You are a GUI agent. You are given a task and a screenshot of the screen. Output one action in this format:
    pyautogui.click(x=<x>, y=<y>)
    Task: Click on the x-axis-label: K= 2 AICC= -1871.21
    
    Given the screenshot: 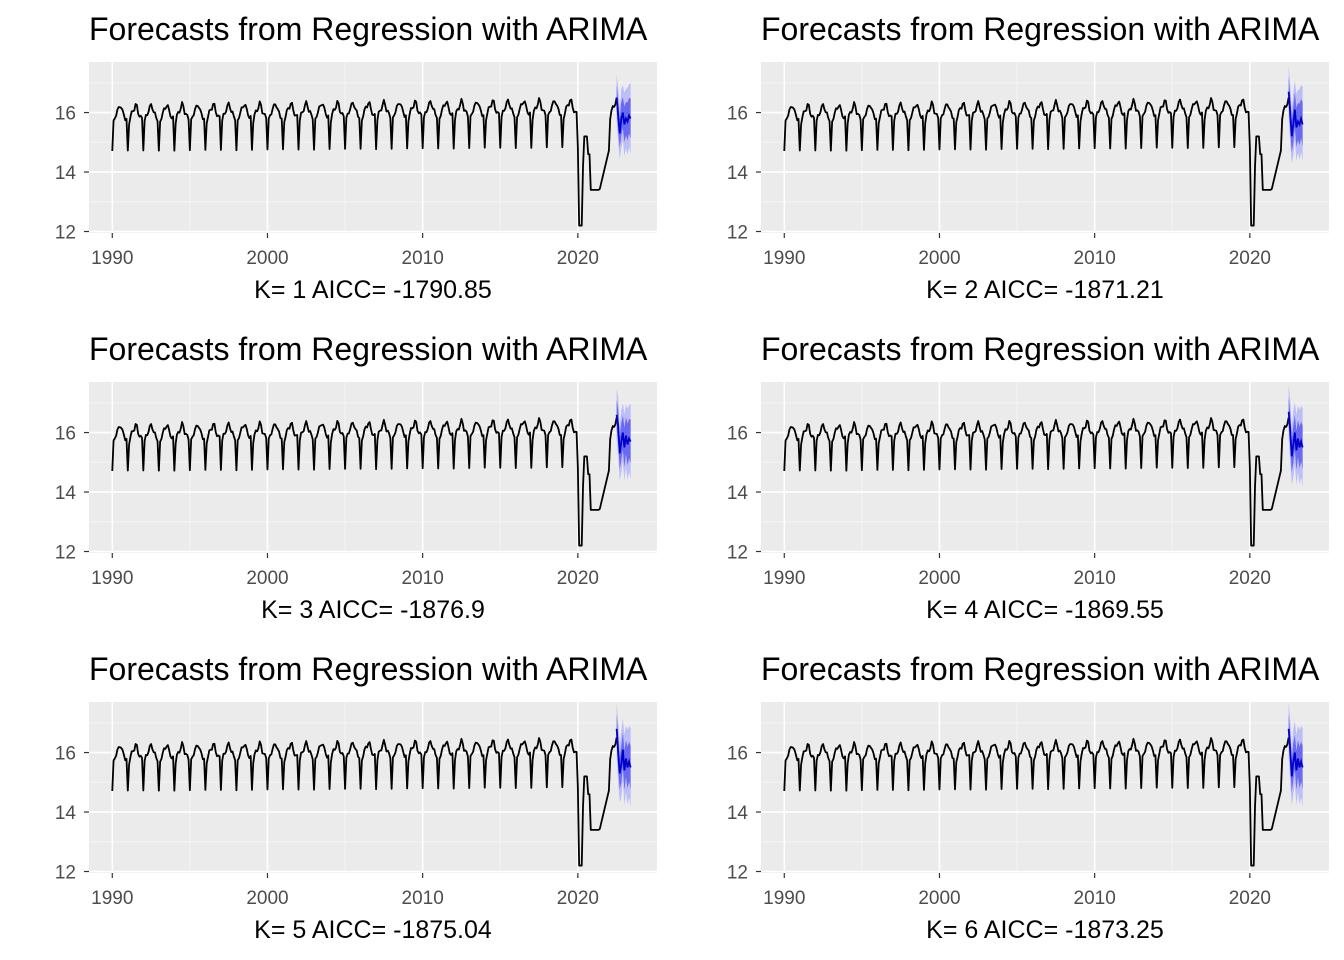 What is the action you would take?
    pyautogui.click(x=1045, y=290)
    